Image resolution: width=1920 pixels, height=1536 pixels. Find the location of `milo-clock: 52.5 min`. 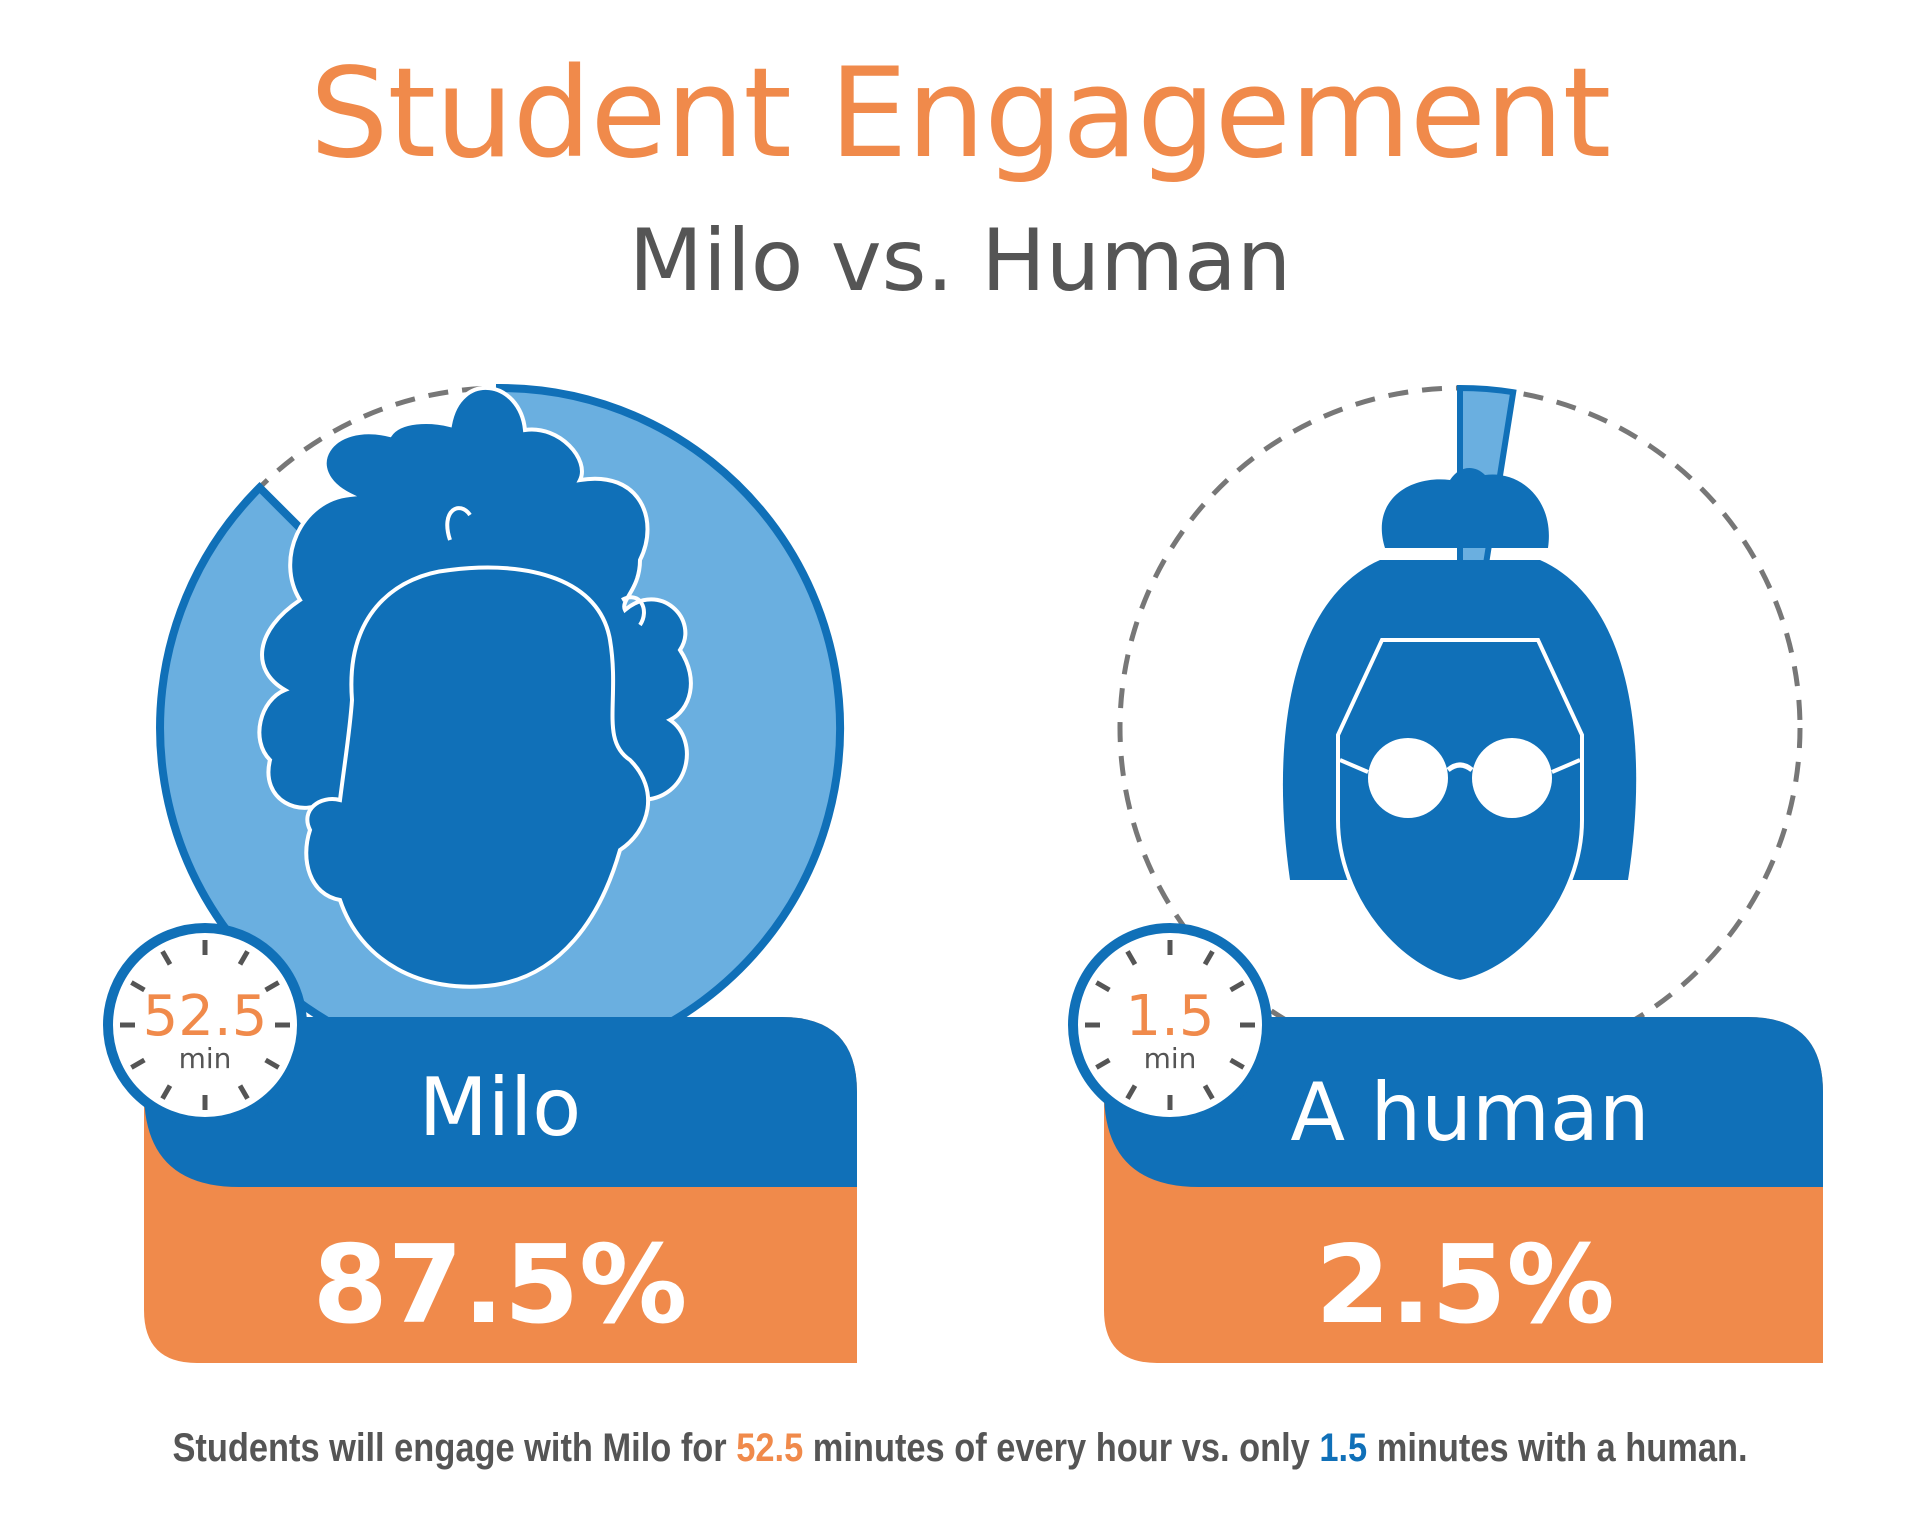

milo-clock: 52.5 min is located at coordinates (205, 1025).